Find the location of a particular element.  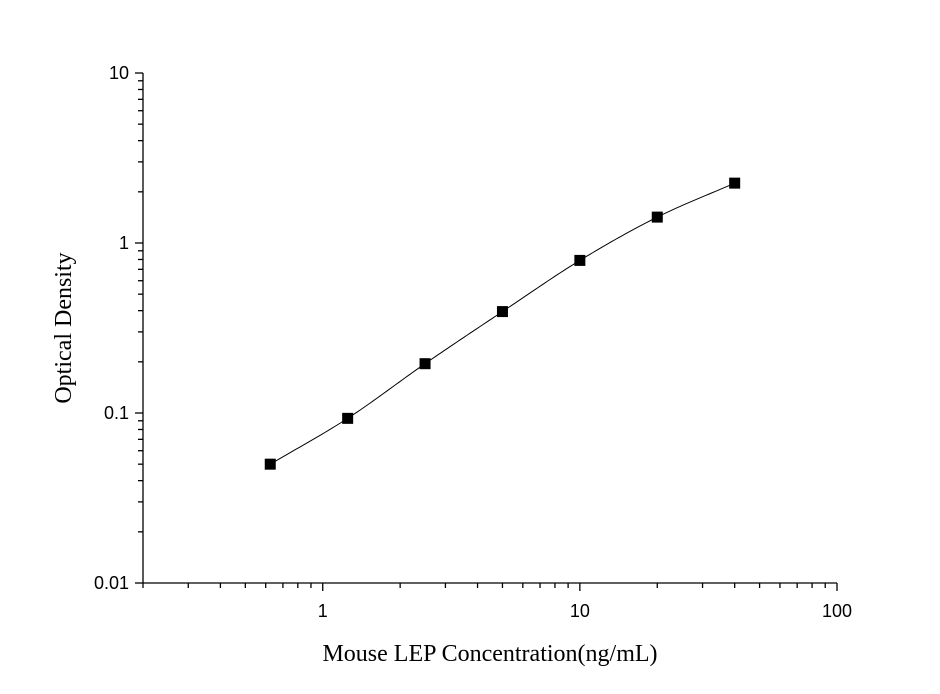

y-tick-label: 1 is located at coordinates (124, 243).